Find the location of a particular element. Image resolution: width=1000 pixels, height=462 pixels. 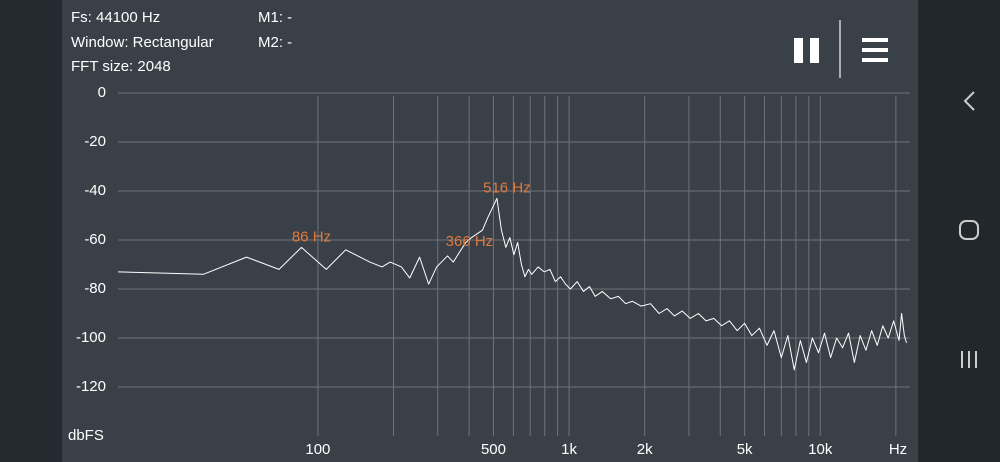

y-tick-label: -120 is located at coordinates (91, 386).